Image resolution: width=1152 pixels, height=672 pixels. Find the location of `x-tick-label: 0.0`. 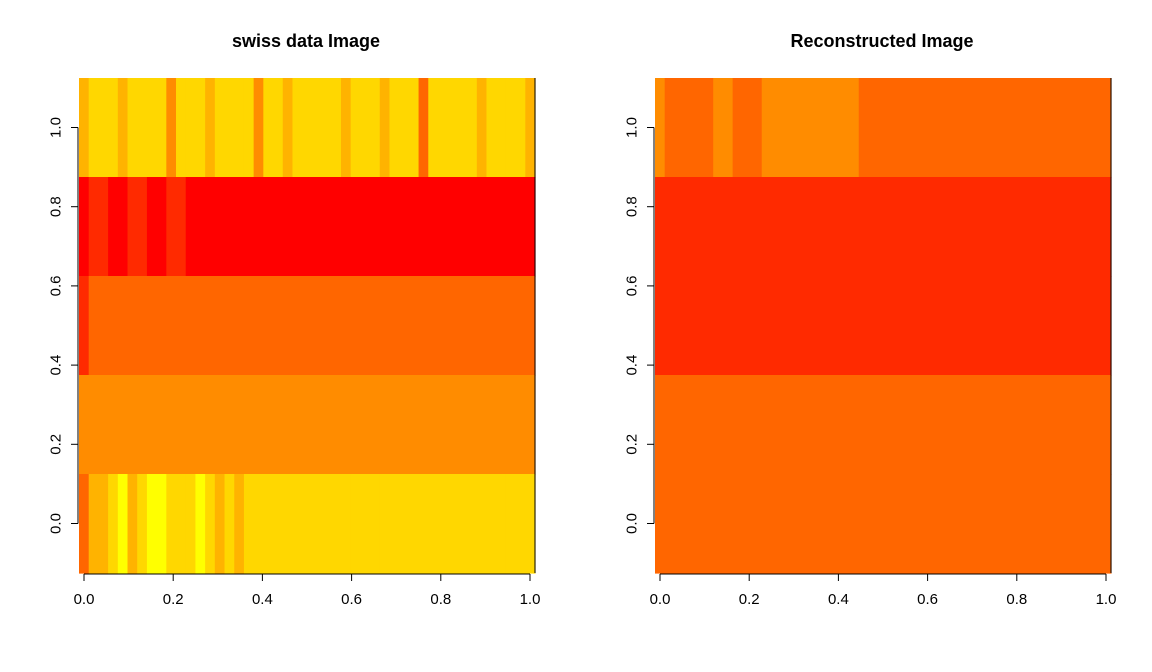

x-tick-label: 0.0 is located at coordinates (660, 599).